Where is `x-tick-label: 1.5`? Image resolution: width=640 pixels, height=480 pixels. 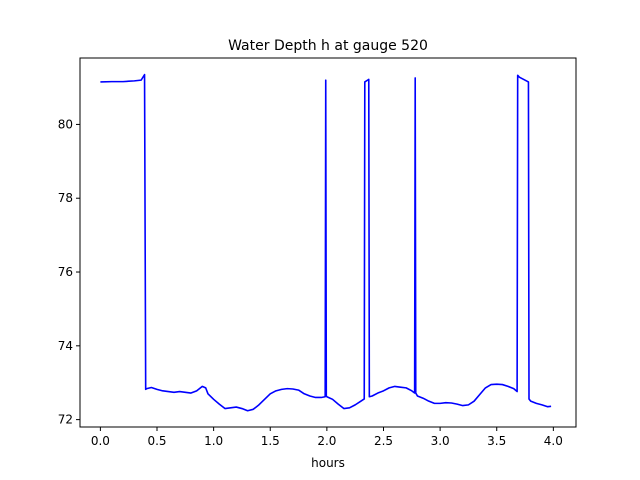
x-tick-label: 1.5 is located at coordinates (270, 441).